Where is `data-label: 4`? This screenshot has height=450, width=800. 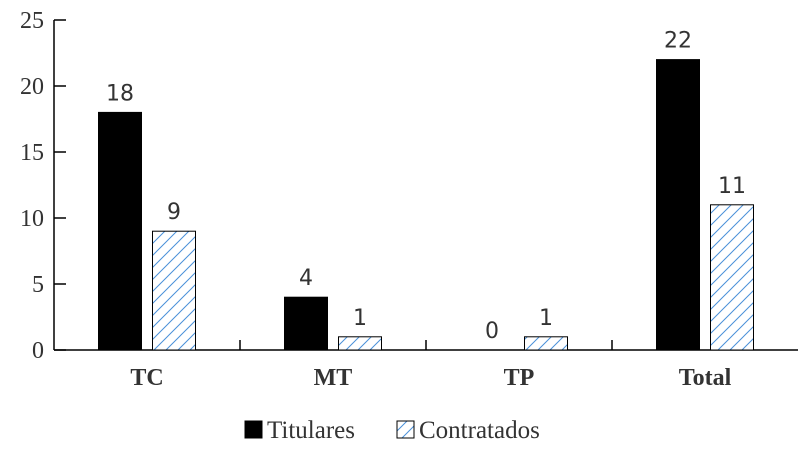 data-label: 4 is located at coordinates (306, 278).